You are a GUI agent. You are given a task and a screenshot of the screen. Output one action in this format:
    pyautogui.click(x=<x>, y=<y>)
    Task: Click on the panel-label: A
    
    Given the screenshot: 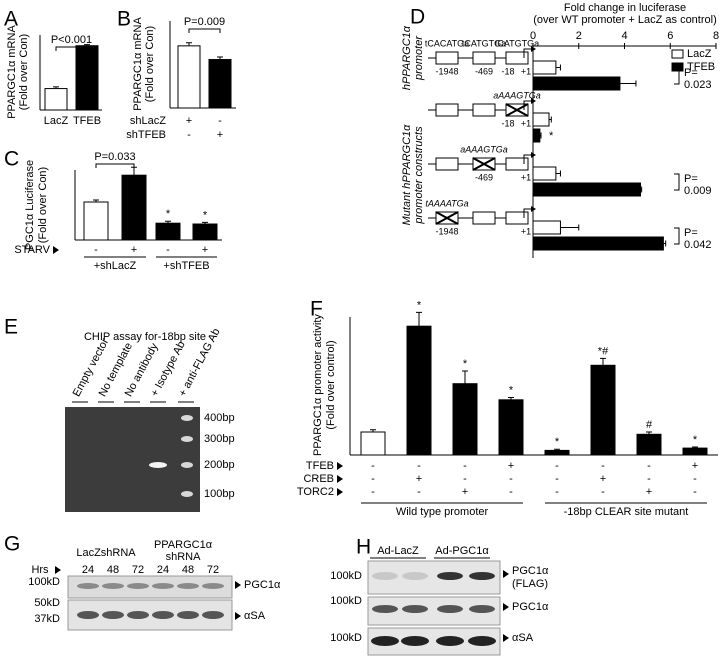 What is the action you would take?
    pyautogui.click(x=11, y=19)
    